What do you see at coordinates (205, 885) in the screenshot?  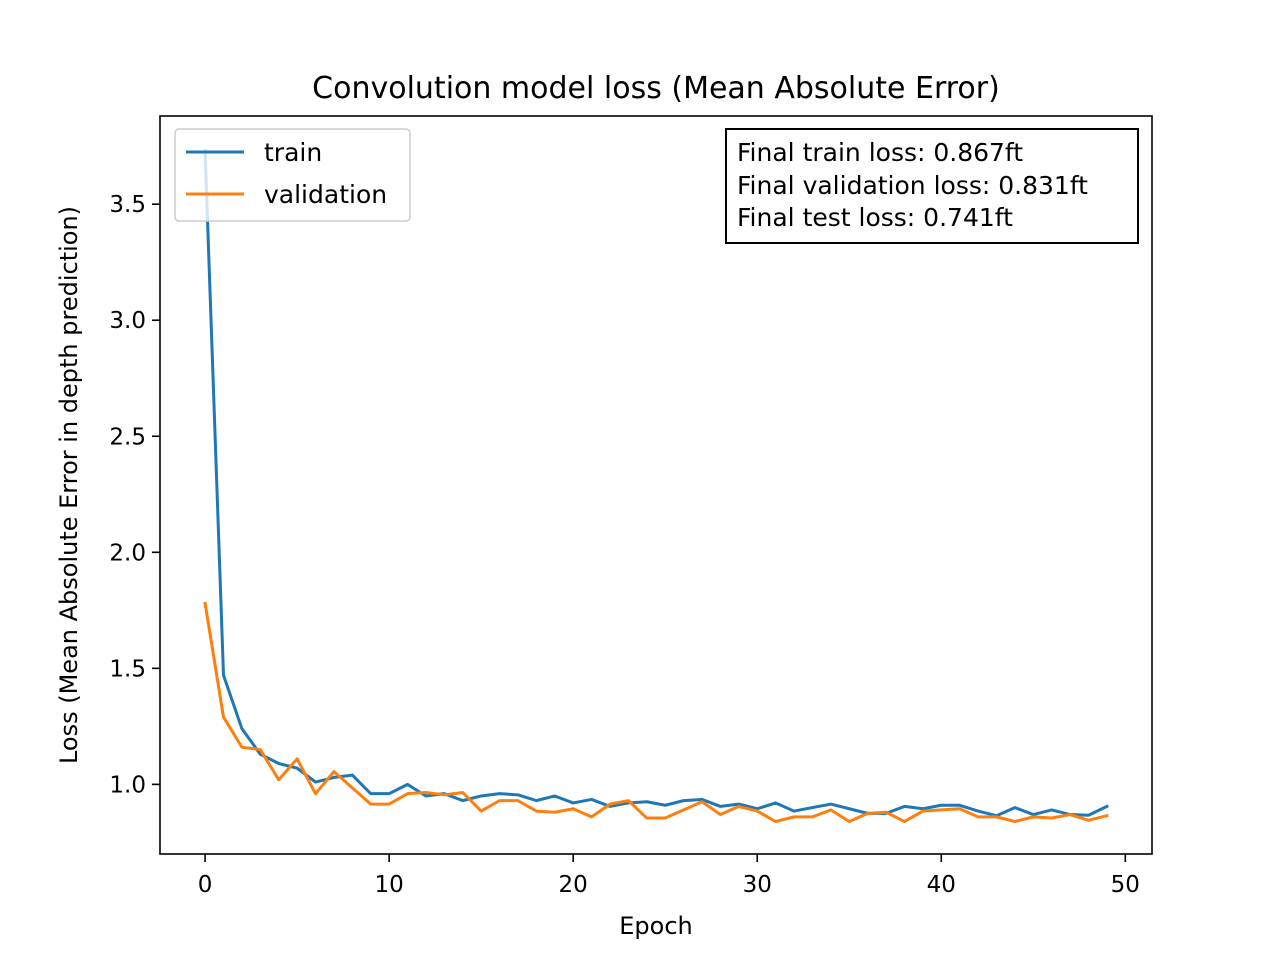 I see `x-tick-label-0: 0` at bounding box center [205, 885].